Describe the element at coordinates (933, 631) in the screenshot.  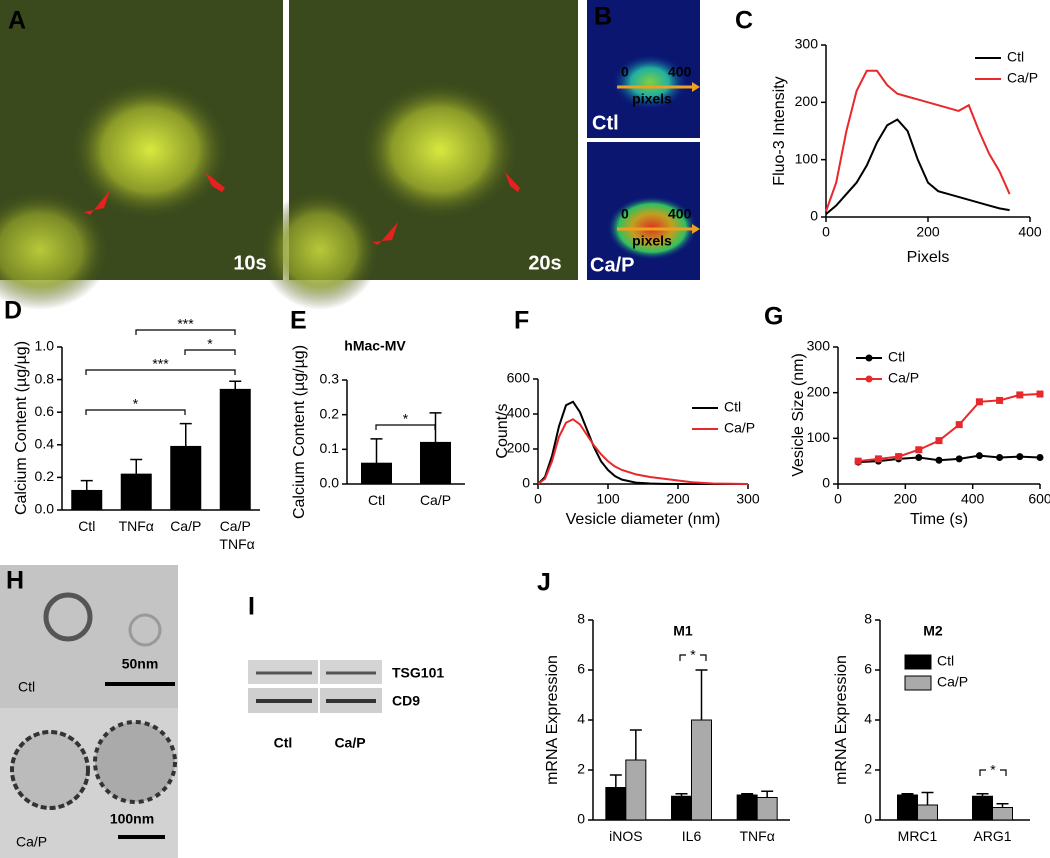
I see `chart-title: M2` at that location.